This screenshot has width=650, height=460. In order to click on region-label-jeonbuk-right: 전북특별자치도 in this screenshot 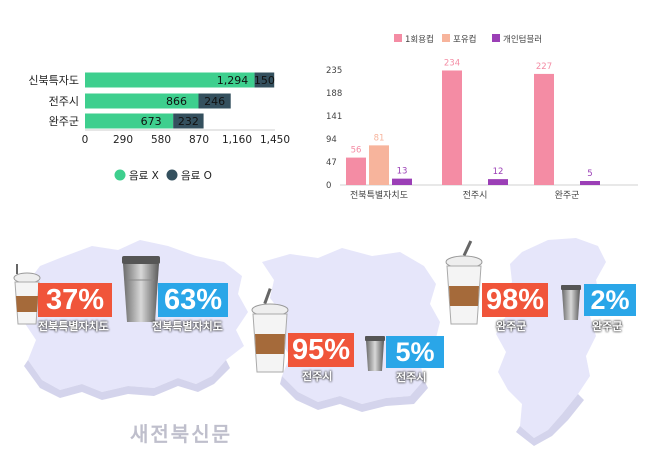, I will do `click(187, 326)`.